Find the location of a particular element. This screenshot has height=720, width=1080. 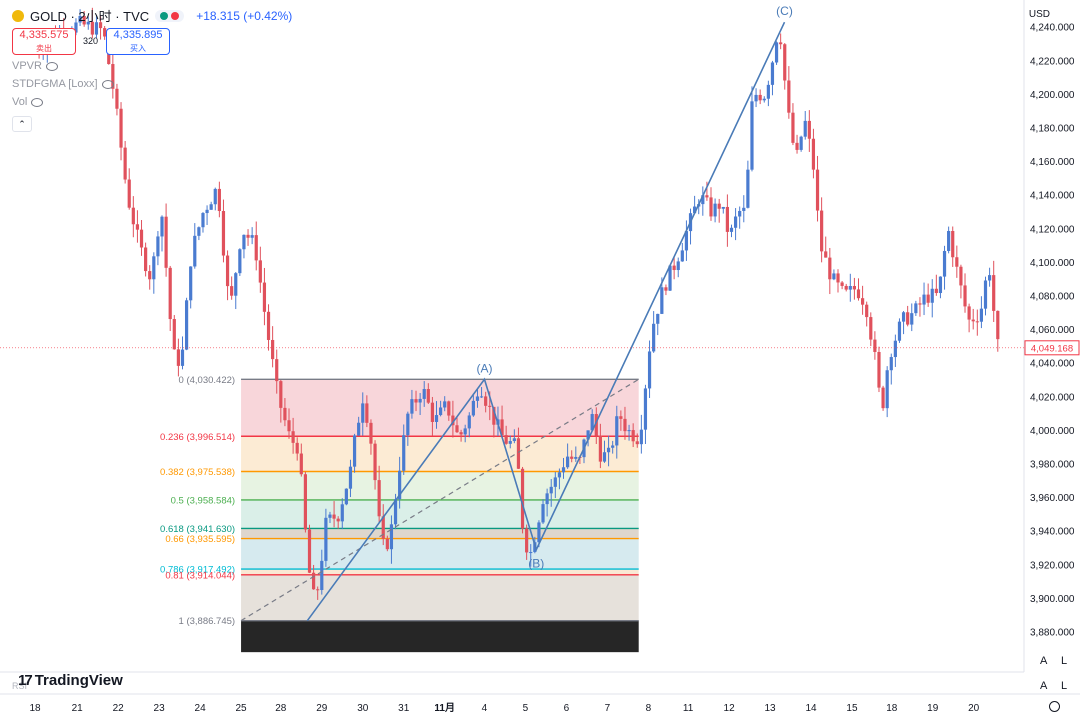

price-tick-label: 4,000.000 is located at coordinates (1052, 431).